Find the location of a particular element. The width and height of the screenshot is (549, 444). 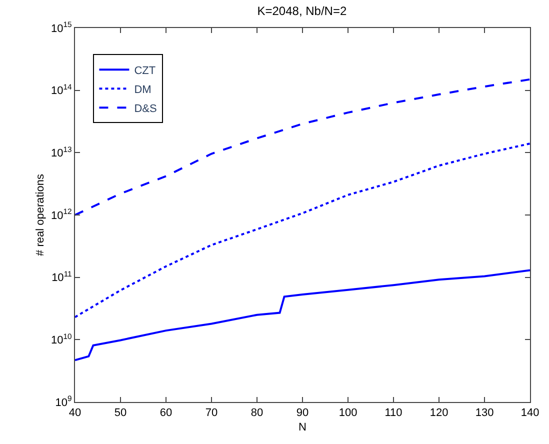

x-tick-label: 80 is located at coordinates (257, 413).